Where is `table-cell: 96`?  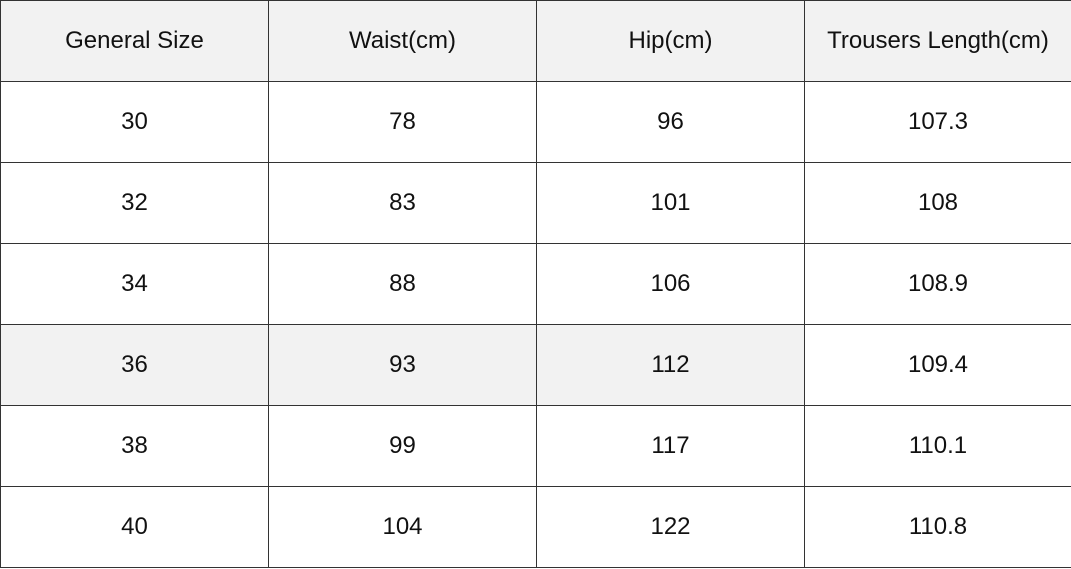
table-cell: 96 is located at coordinates (670, 122).